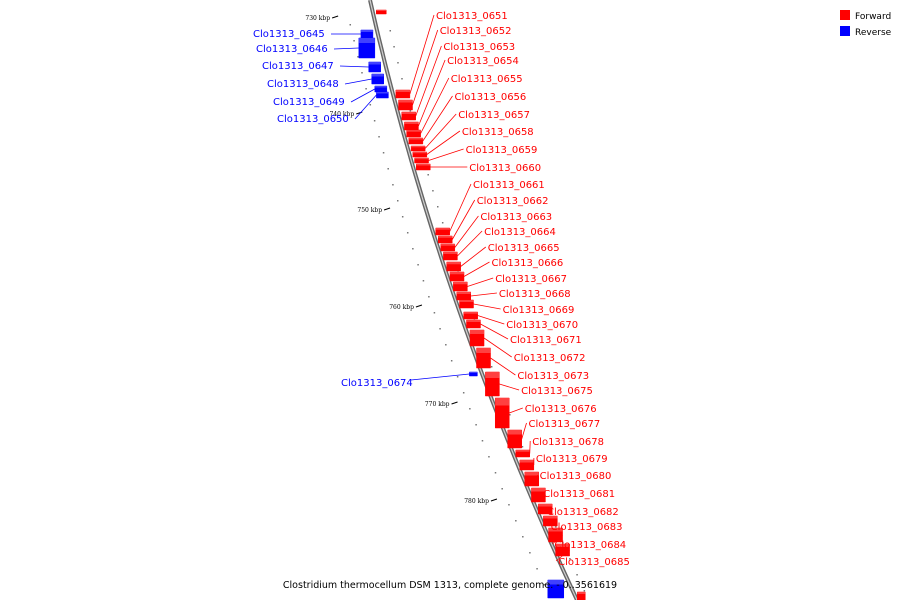 This screenshot has width=900, height=600. Describe the element at coordinates (513, 201) in the screenshot. I see `gene-label-forward: Clo1313_0662` at that location.